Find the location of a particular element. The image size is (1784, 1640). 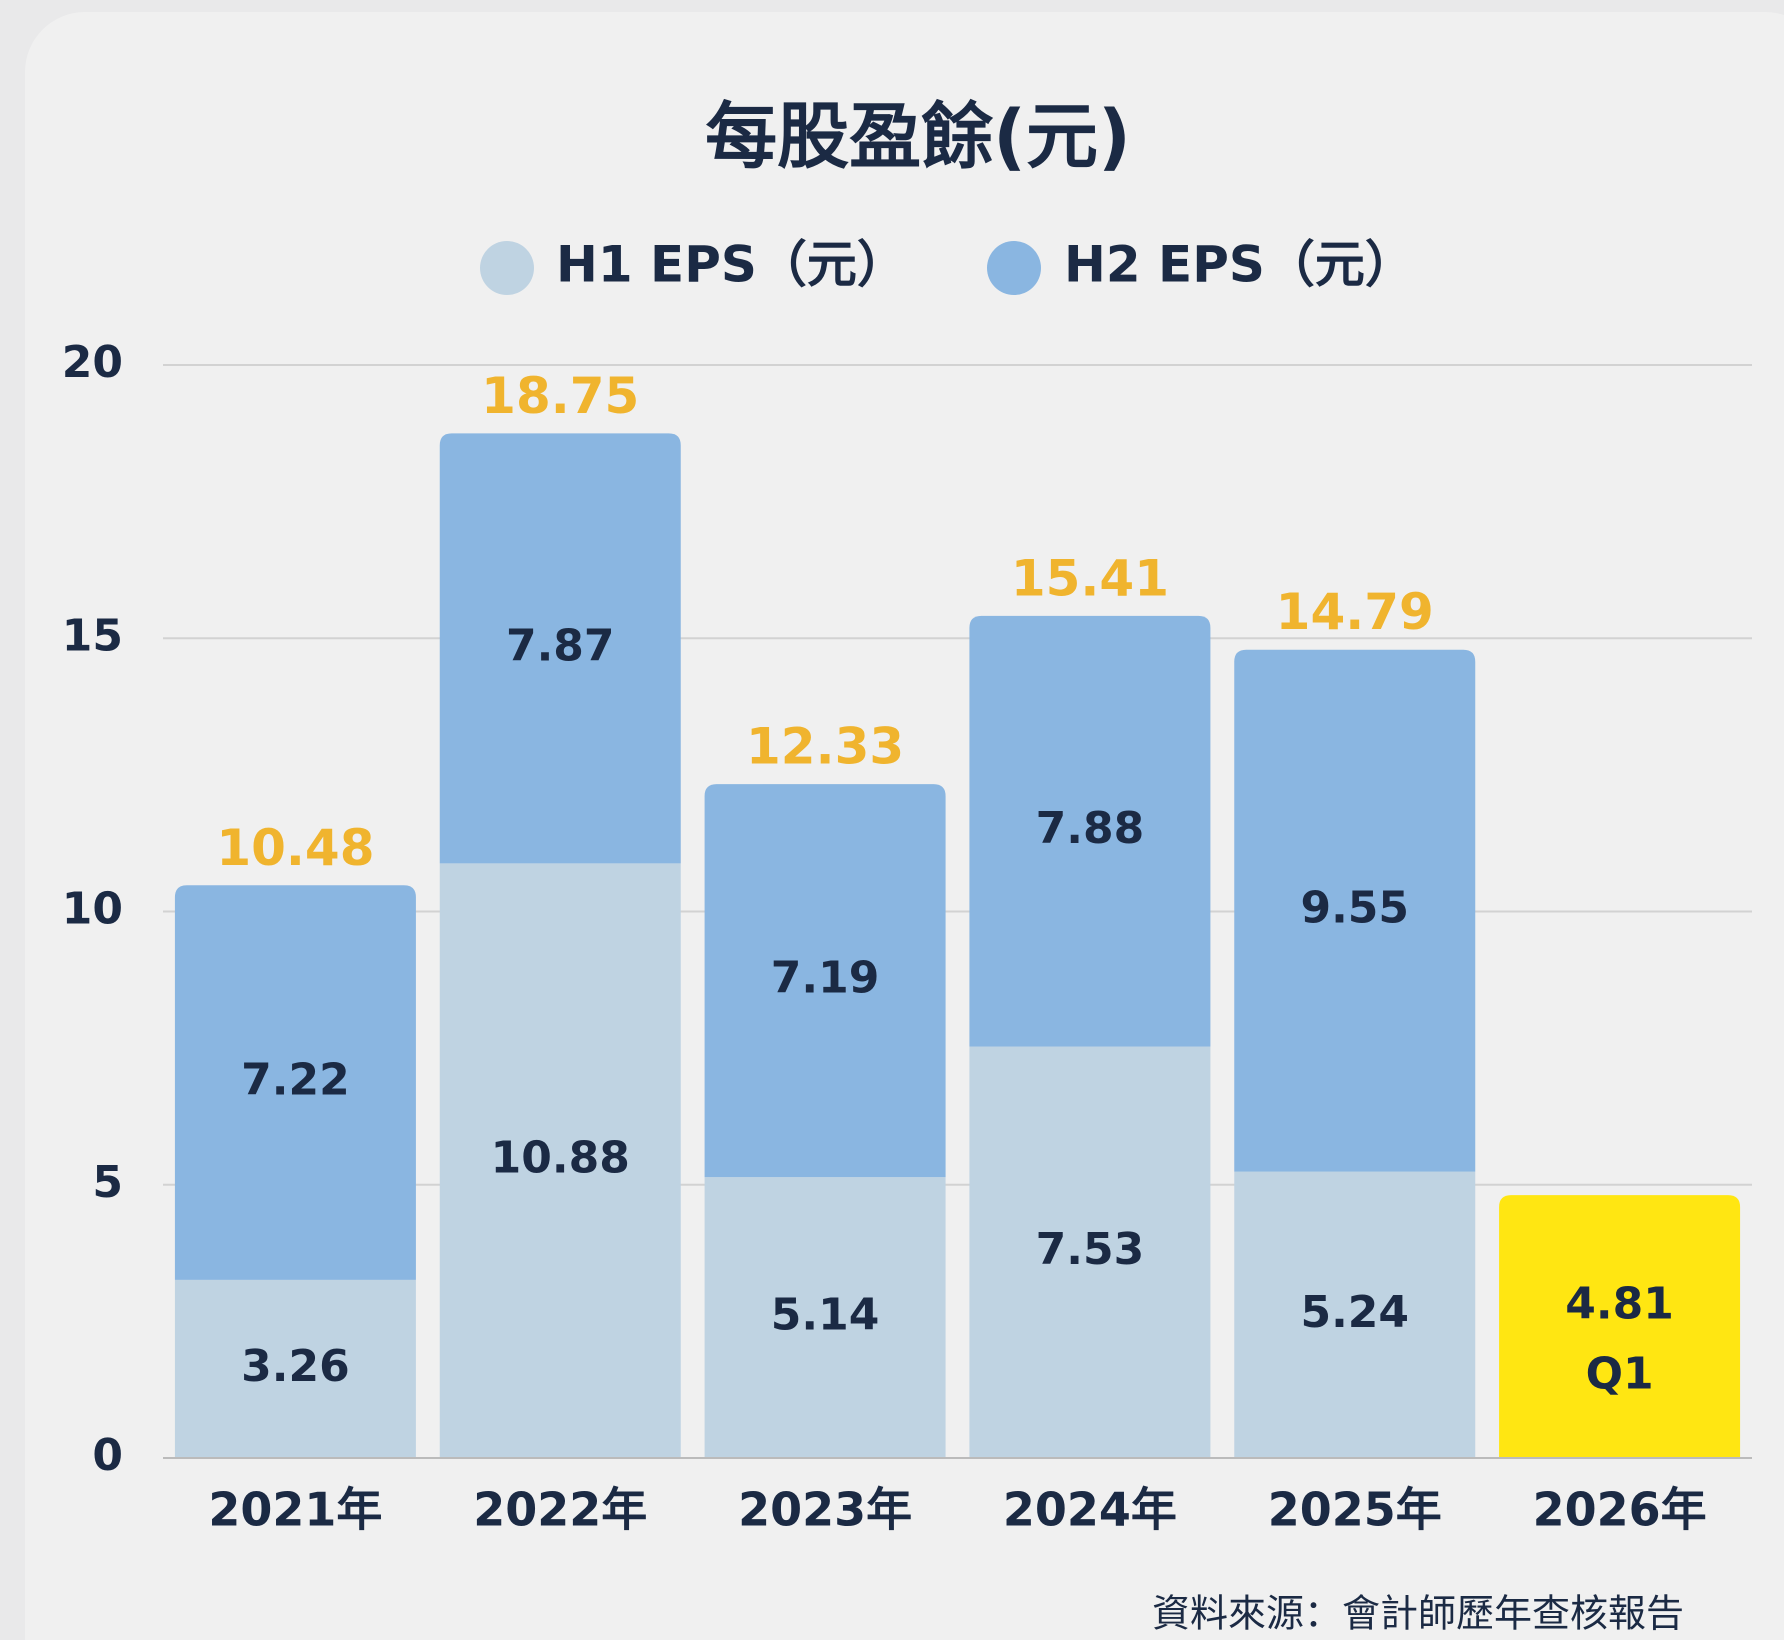

data-label: 10.88 is located at coordinates (560, 1158).